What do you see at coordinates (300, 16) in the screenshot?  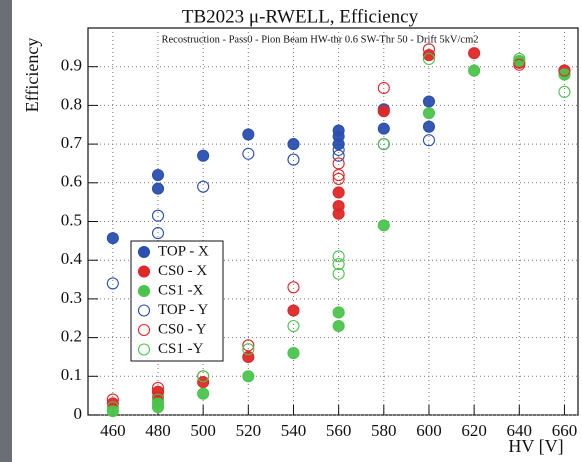 I see `chart-title: TB2023 μ-RWELL, Efficiency` at bounding box center [300, 16].